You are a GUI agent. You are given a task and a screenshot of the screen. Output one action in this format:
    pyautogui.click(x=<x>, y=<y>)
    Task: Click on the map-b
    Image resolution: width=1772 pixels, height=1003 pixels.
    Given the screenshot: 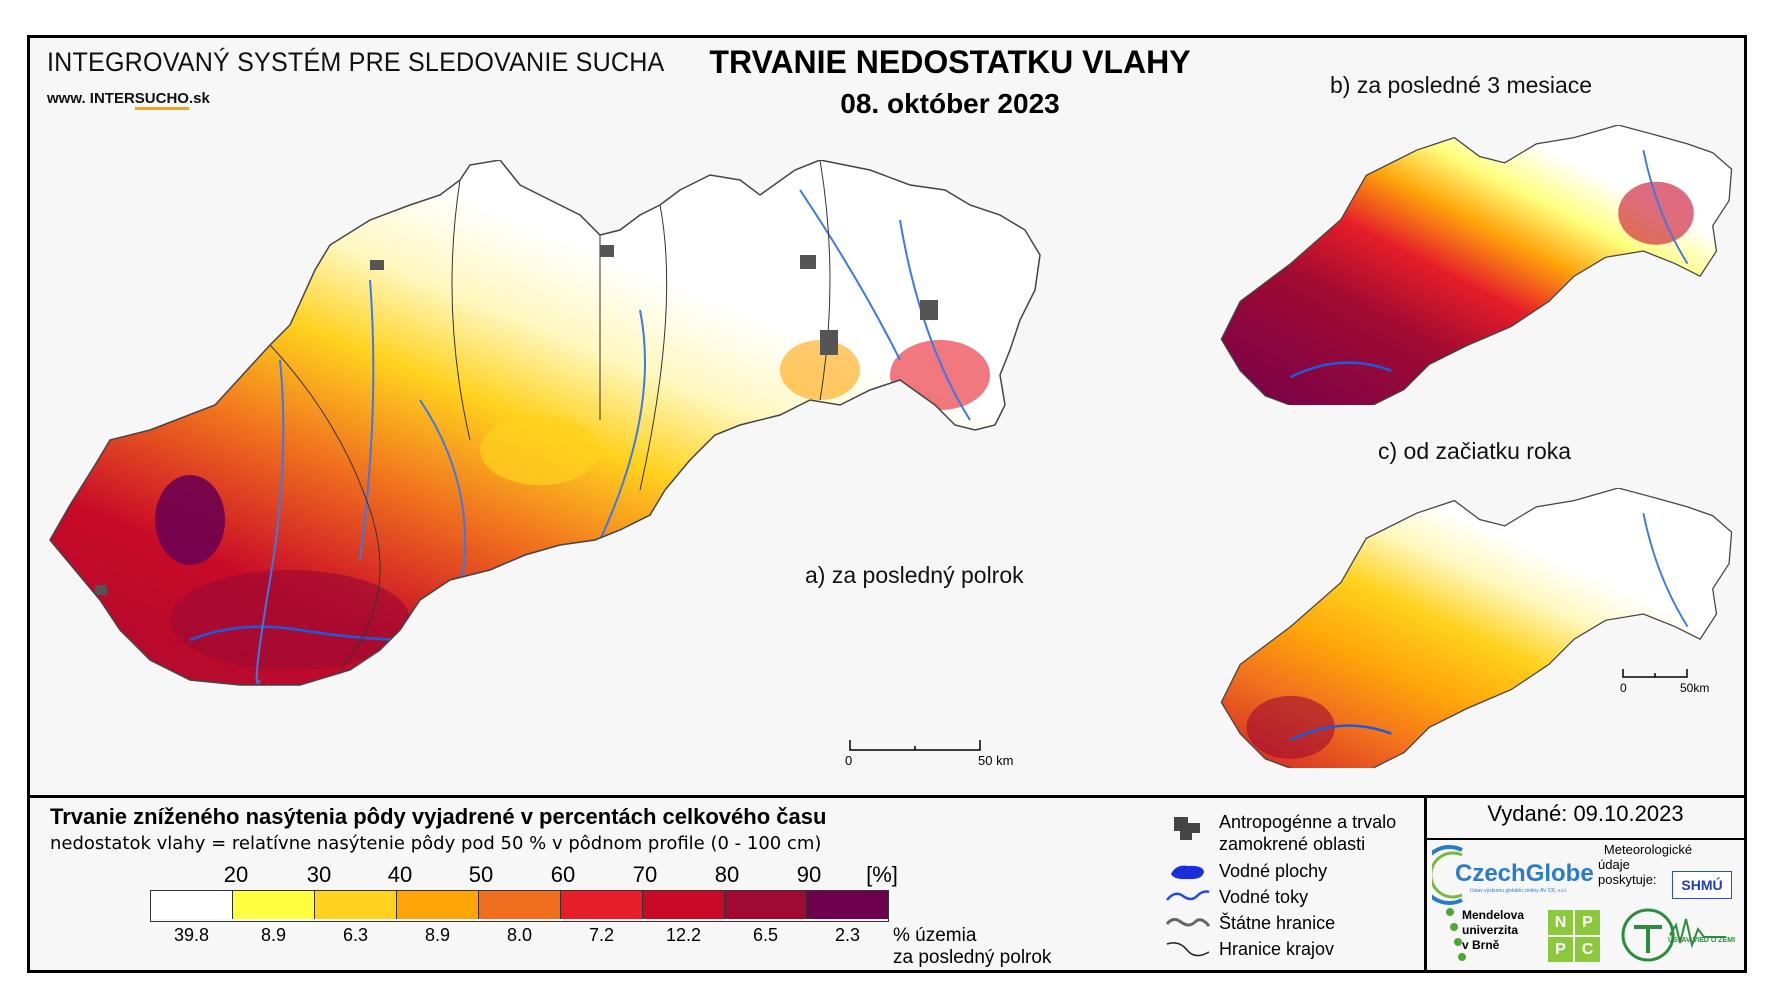 What is the action you would take?
    pyautogui.click(x=1476, y=265)
    